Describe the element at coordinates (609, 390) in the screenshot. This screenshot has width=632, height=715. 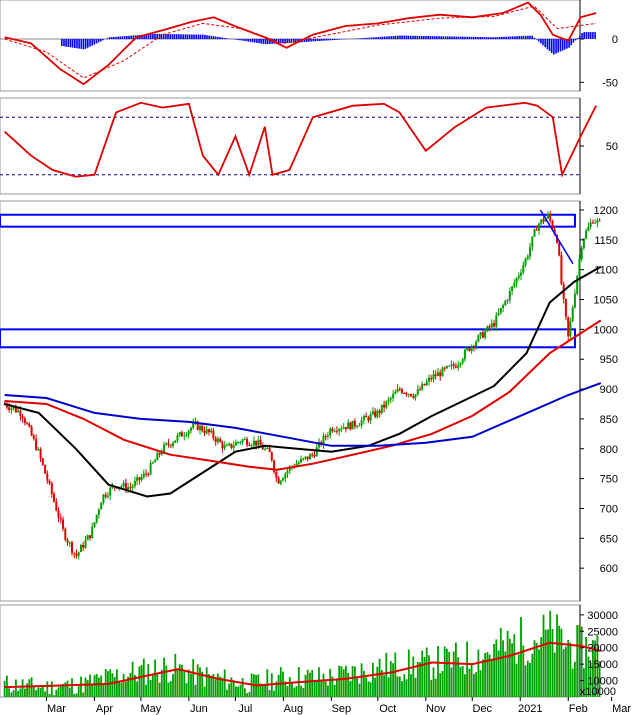
I see `price-y-tick-label: 900` at that location.